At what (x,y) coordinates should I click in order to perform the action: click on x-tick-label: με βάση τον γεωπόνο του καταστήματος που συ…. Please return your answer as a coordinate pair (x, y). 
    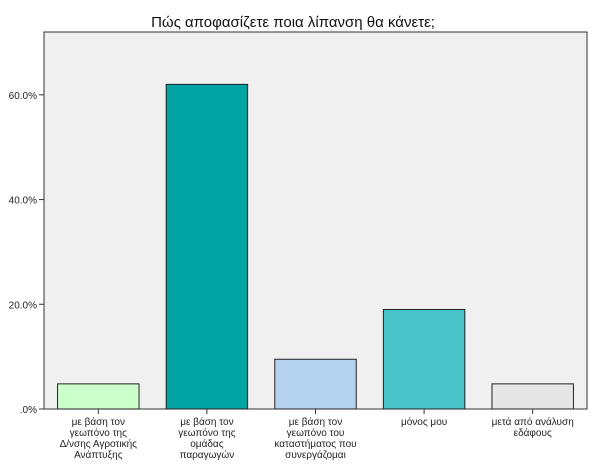
    Looking at the image, I should click on (315, 438).